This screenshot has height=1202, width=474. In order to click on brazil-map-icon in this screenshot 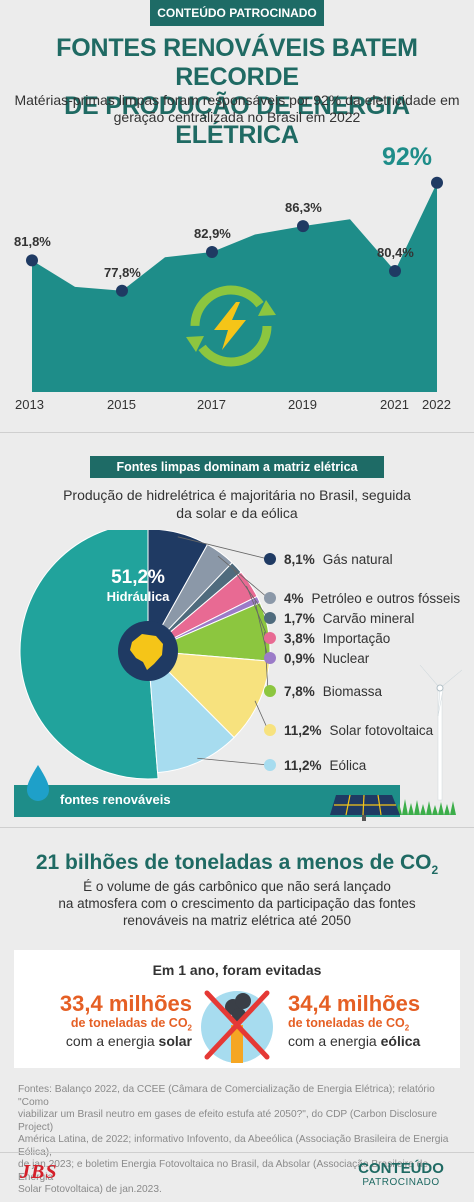, I will do `click(146, 652)`.